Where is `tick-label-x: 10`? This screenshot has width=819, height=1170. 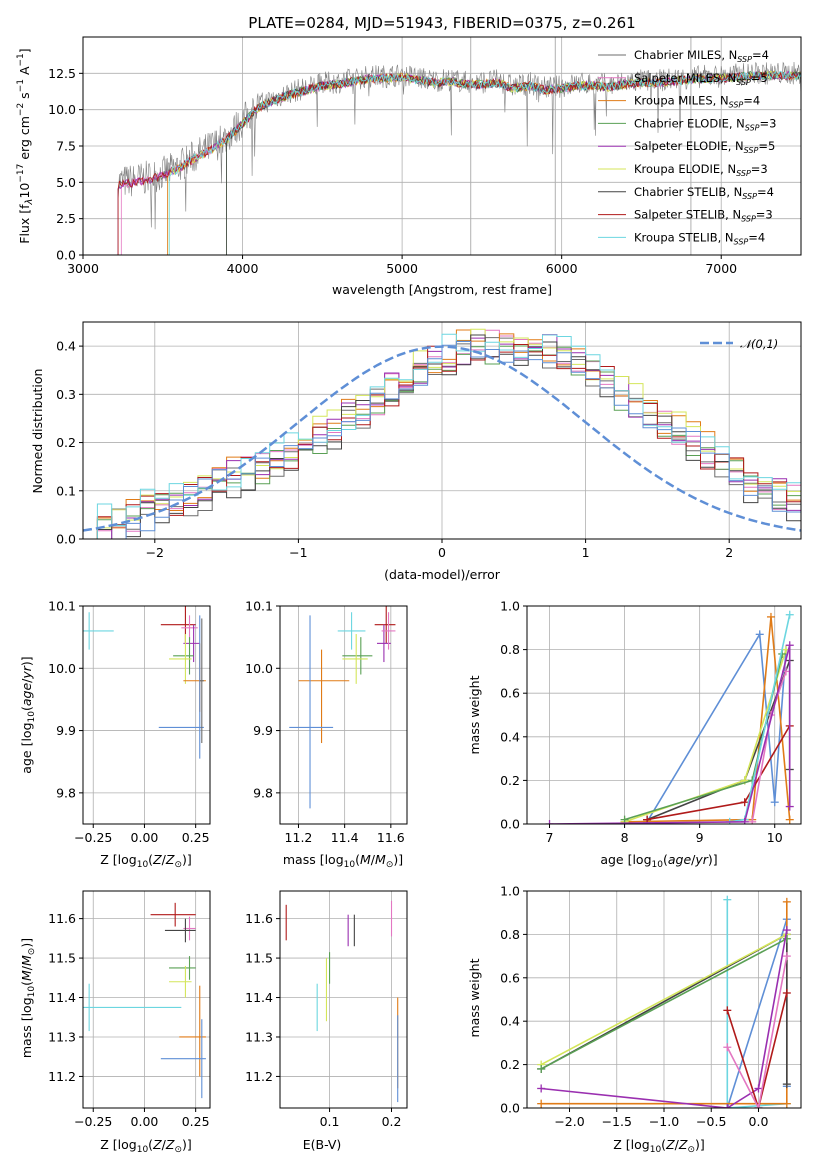 tick-label-x: 10 is located at coordinates (775, 837).